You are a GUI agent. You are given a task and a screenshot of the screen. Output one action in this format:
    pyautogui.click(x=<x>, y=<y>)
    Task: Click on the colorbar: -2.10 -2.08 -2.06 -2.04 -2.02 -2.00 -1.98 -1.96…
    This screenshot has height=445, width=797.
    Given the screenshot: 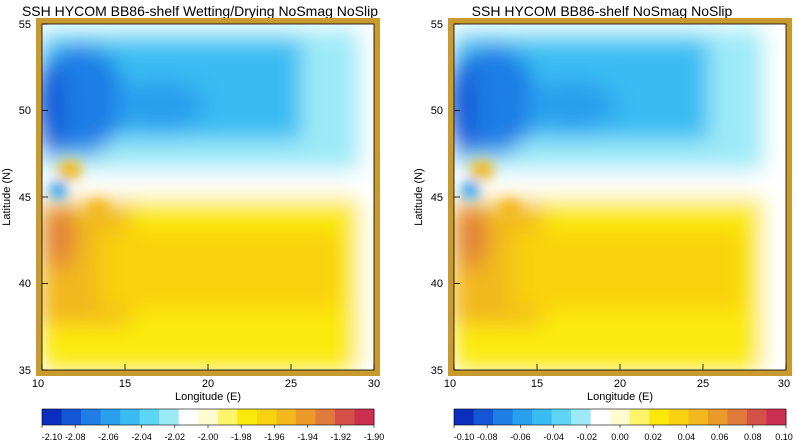 What is the action you would take?
    pyautogui.click(x=213, y=425)
    